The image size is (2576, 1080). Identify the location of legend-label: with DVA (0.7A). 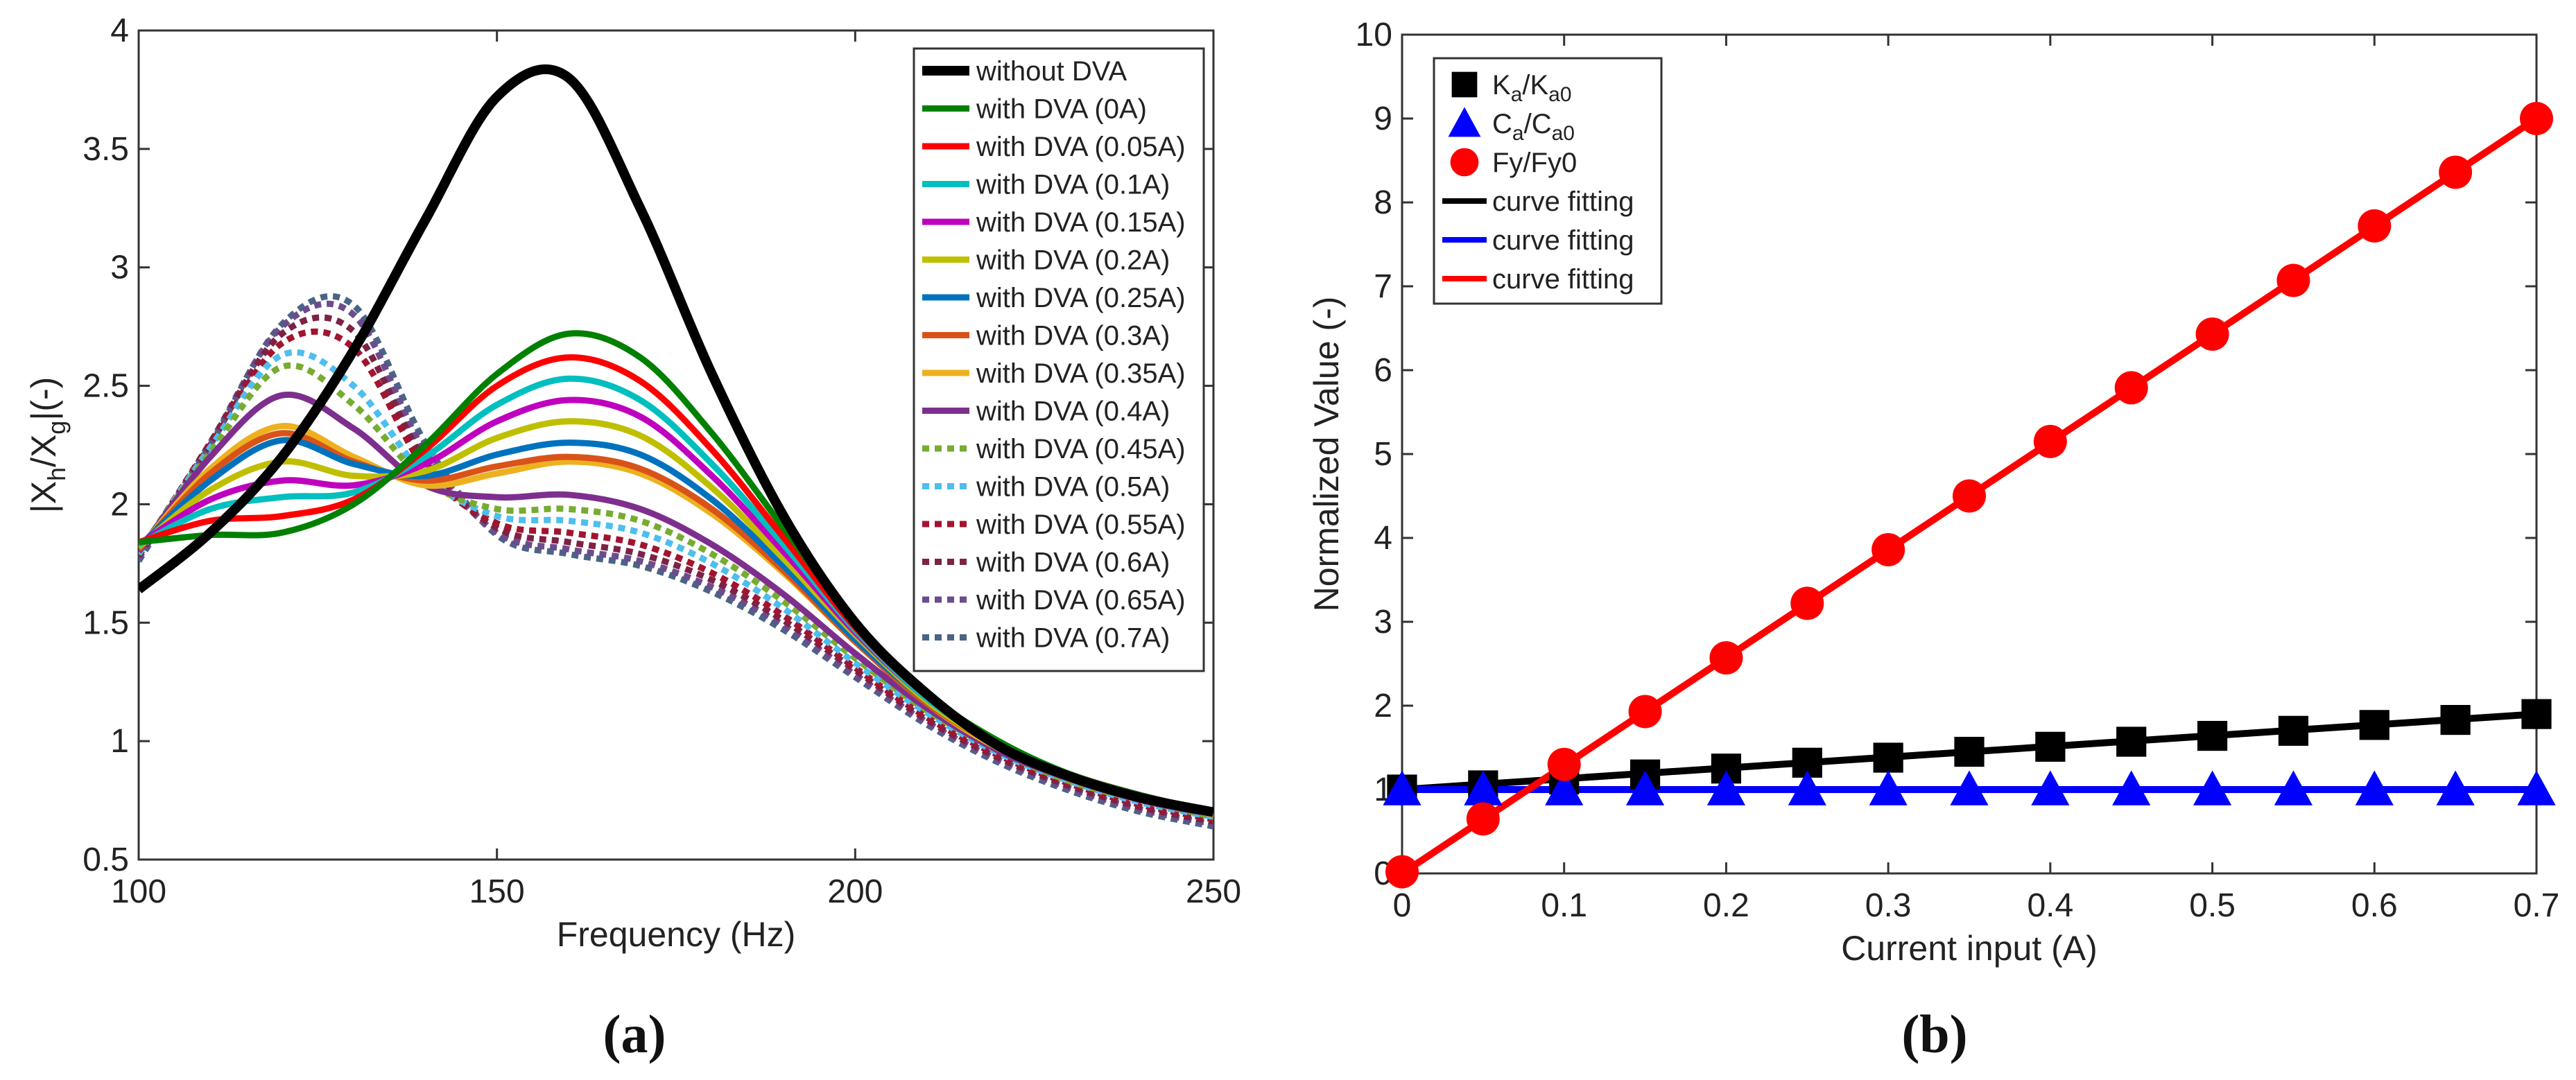
(1073, 639).